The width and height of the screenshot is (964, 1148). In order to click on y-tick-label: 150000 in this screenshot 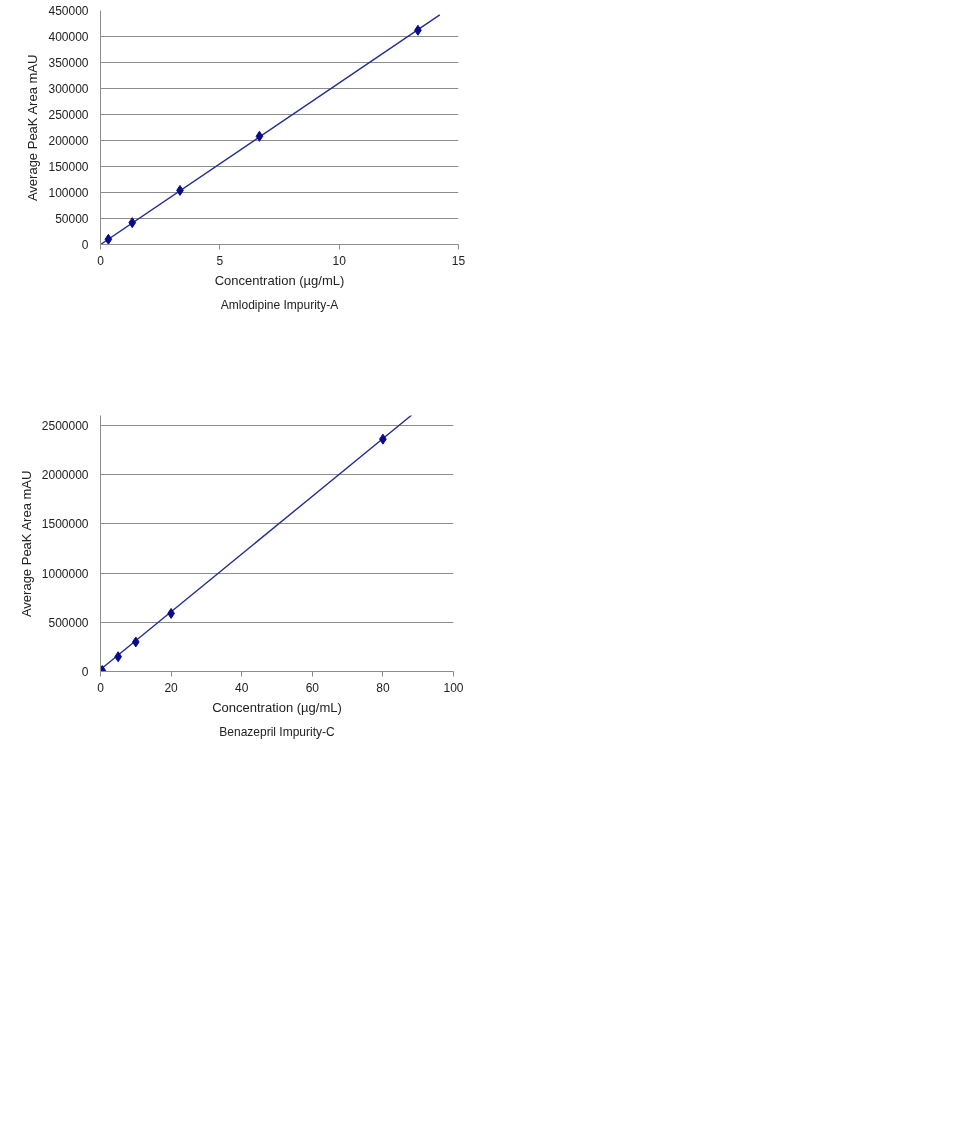, I will do `click(68, 167)`.